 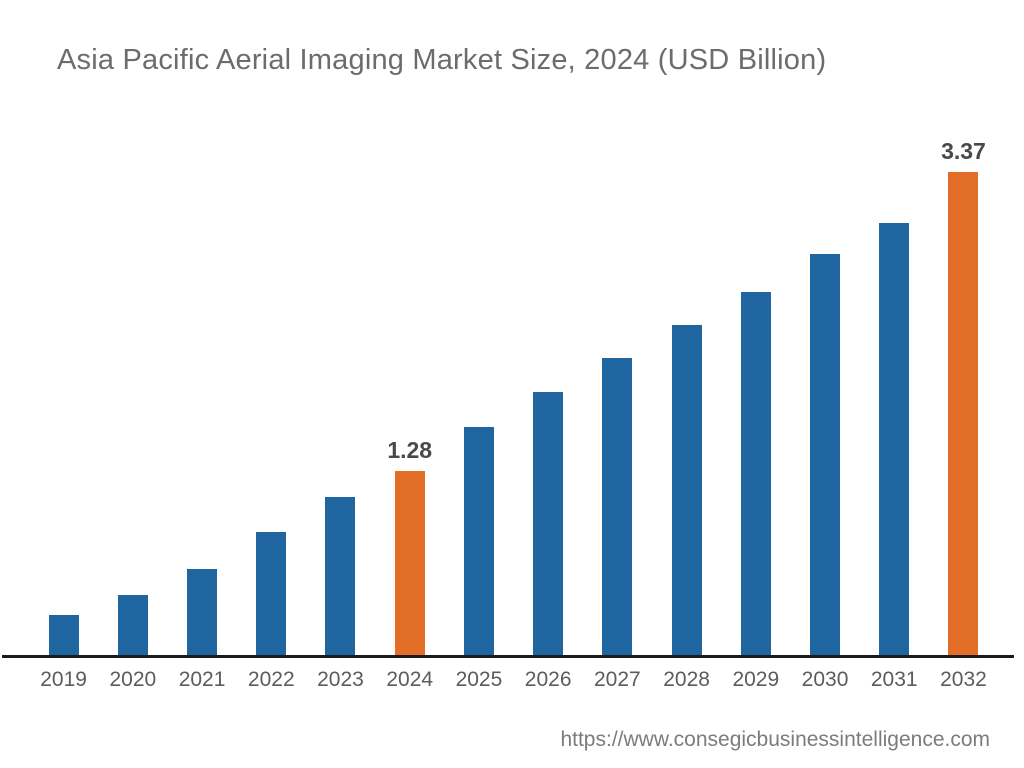 I want to click on bar-group-2022, so click(x=271, y=396).